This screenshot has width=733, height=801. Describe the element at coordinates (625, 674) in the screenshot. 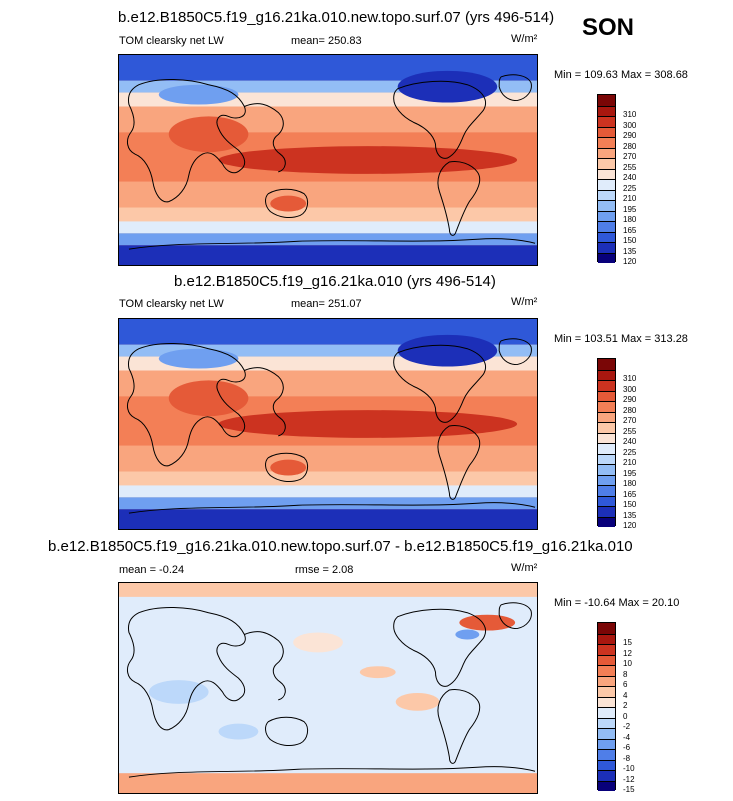

I see `colorbar-tick-label: 8` at that location.